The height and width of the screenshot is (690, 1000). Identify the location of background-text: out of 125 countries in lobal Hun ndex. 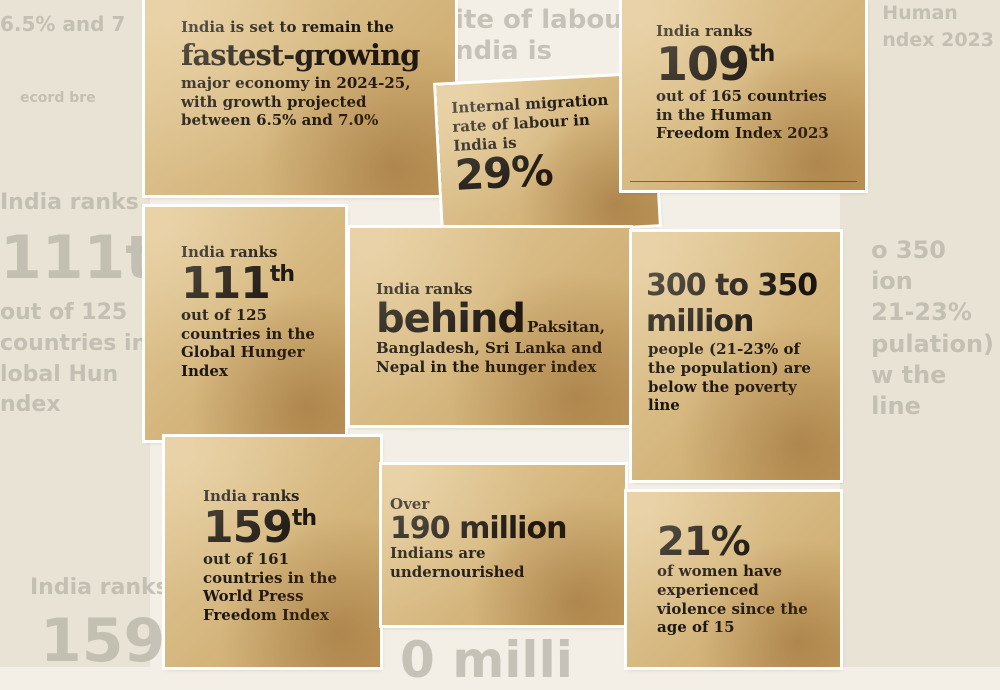
(74, 359).